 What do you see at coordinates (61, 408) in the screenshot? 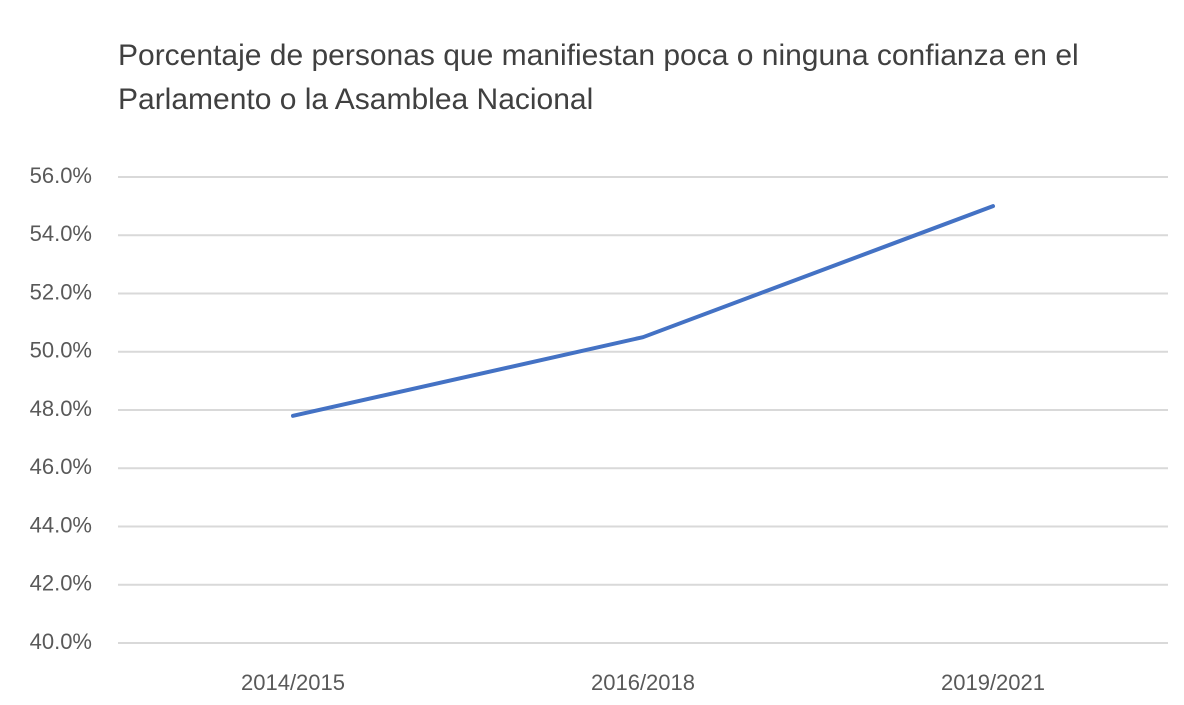
I see `y-tick-label: 48.0%` at bounding box center [61, 408].